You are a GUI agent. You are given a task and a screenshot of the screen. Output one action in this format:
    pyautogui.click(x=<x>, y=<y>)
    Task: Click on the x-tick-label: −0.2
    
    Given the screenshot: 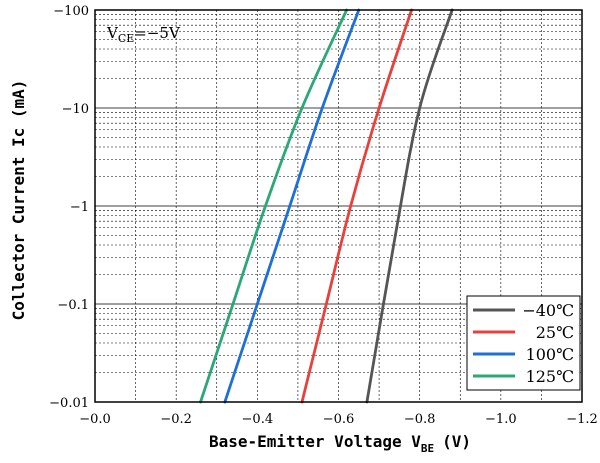 What is the action you would take?
    pyautogui.click(x=176, y=419)
    